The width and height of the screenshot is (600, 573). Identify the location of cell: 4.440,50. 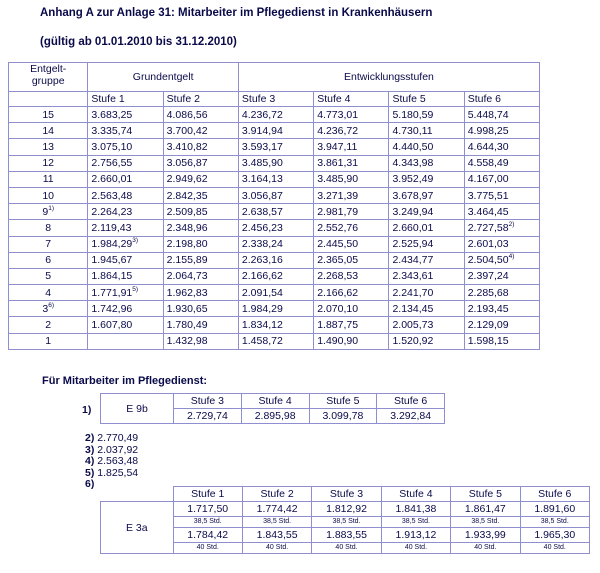
(426, 147).